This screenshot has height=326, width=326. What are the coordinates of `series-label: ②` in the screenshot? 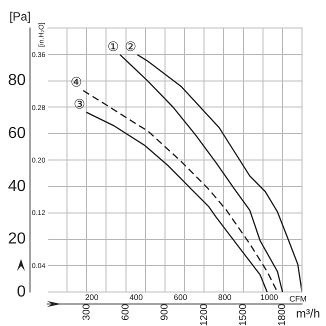 It's located at (130, 46).